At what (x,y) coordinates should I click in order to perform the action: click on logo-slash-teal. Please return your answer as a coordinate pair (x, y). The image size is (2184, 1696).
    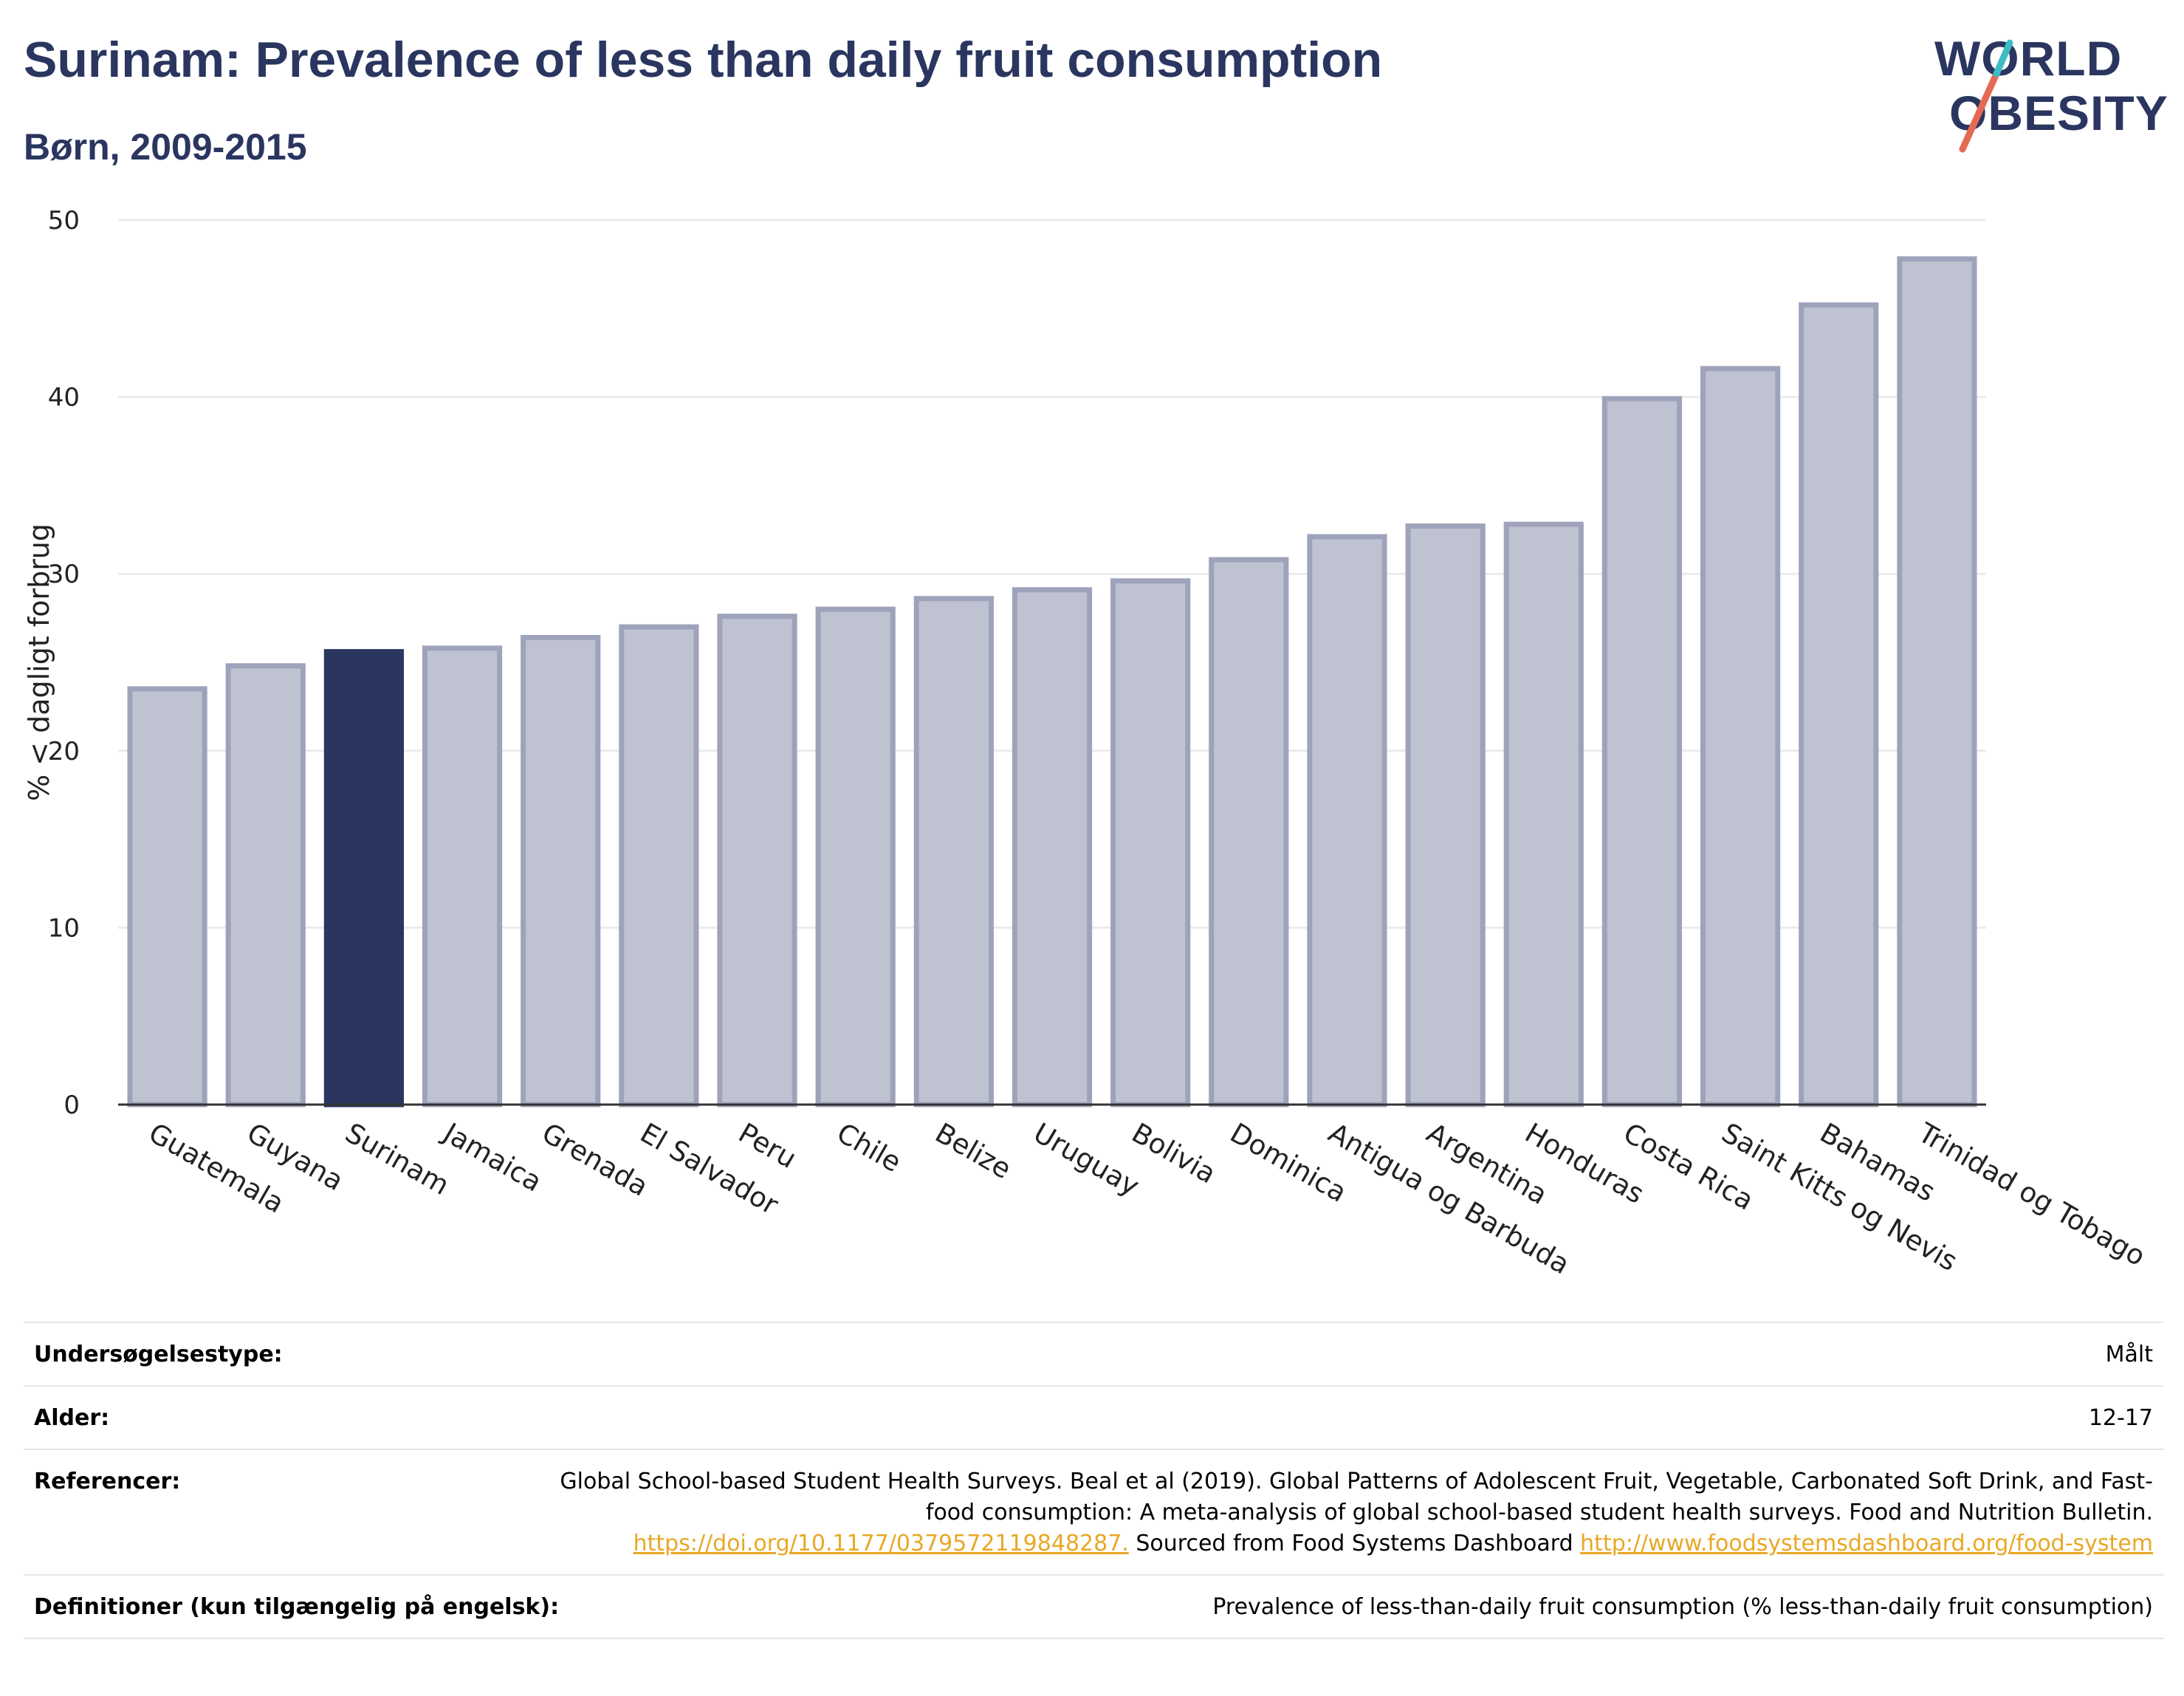
    Looking at the image, I should click on (2003, 58).